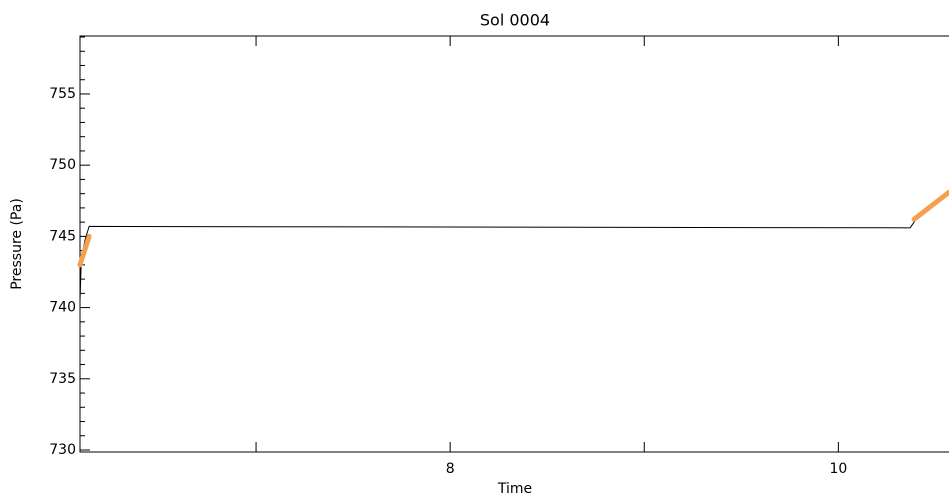 Image resolution: width=949 pixels, height=498 pixels. Describe the element at coordinates (17, 244) in the screenshot. I see `y-axis-label: Pressure (Pa)` at that location.